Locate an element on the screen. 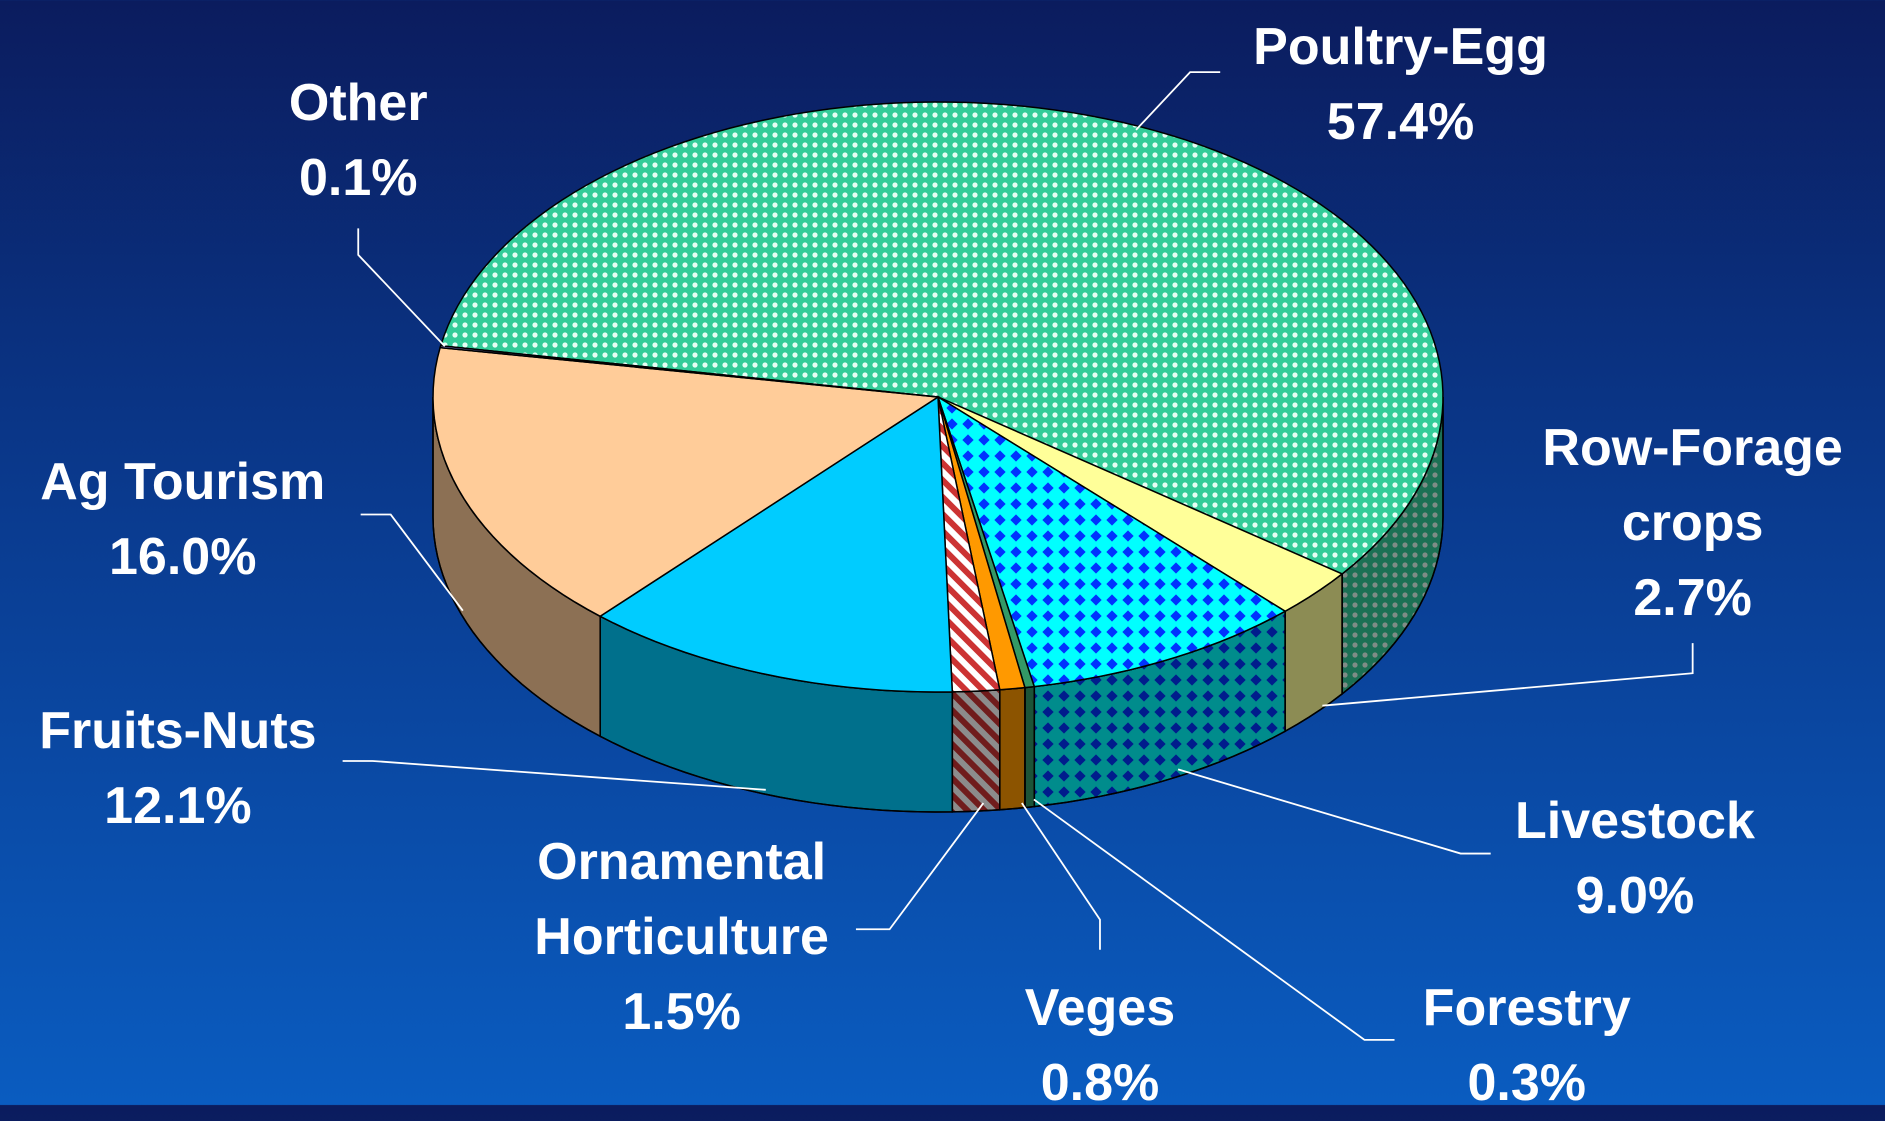 This screenshot has height=1121, width=1885. data-label: Livestock 9.0% is located at coordinates (1635, 859).